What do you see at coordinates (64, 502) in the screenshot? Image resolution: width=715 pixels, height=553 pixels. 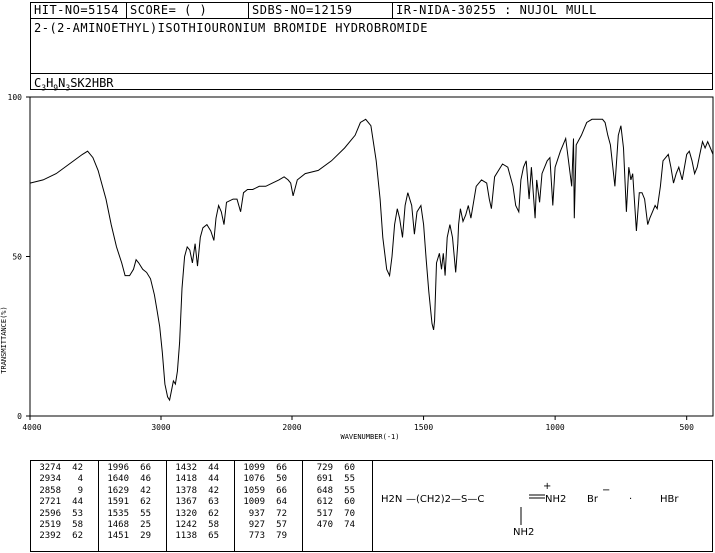 I see `peak-row: 2721 44` at bounding box center [64, 502].